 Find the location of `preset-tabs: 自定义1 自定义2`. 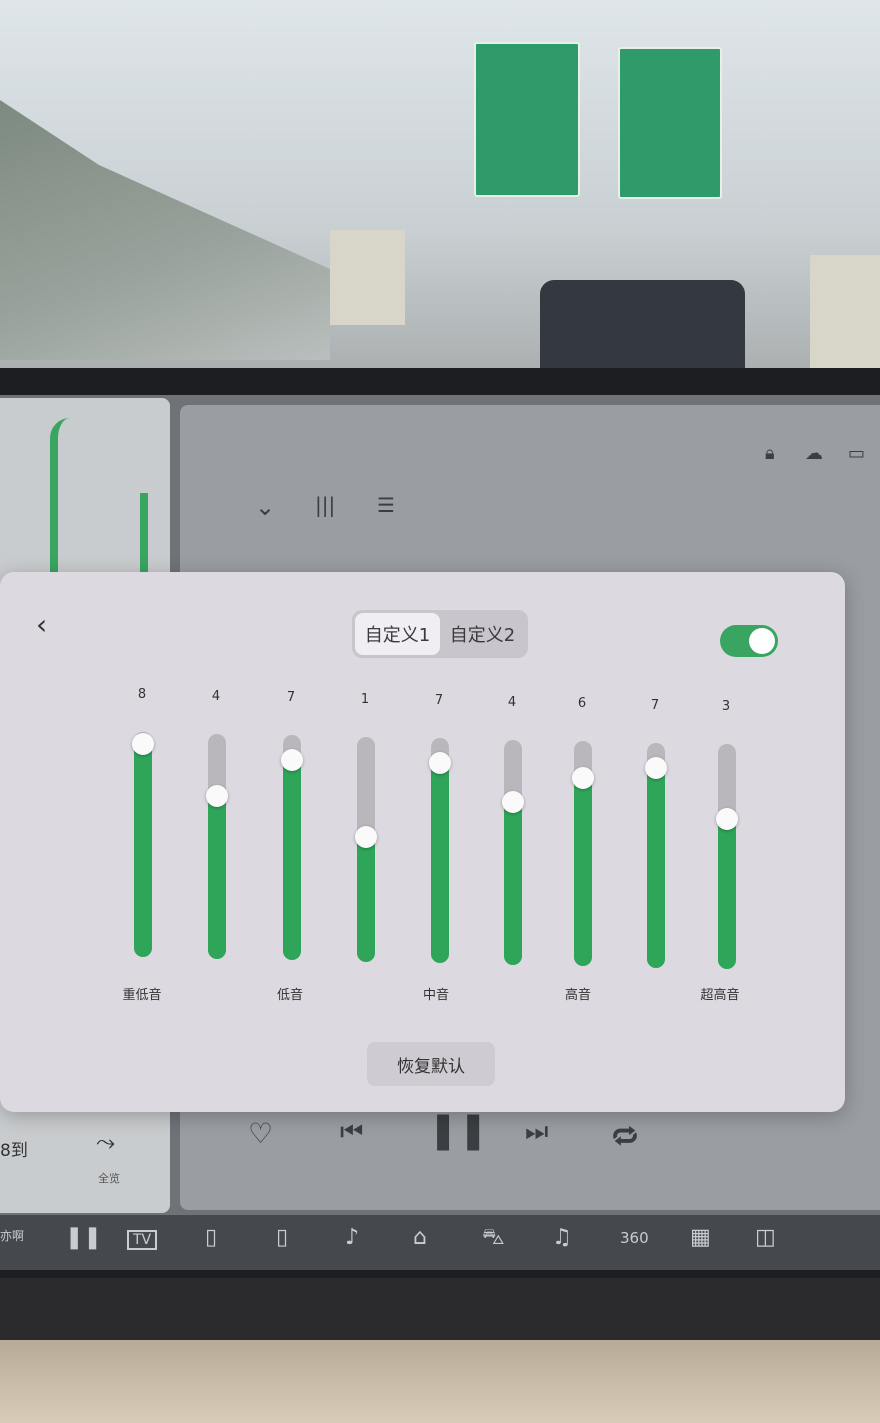

preset-tabs: 自定义1 自定义2 is located at coordinates (440, 634).